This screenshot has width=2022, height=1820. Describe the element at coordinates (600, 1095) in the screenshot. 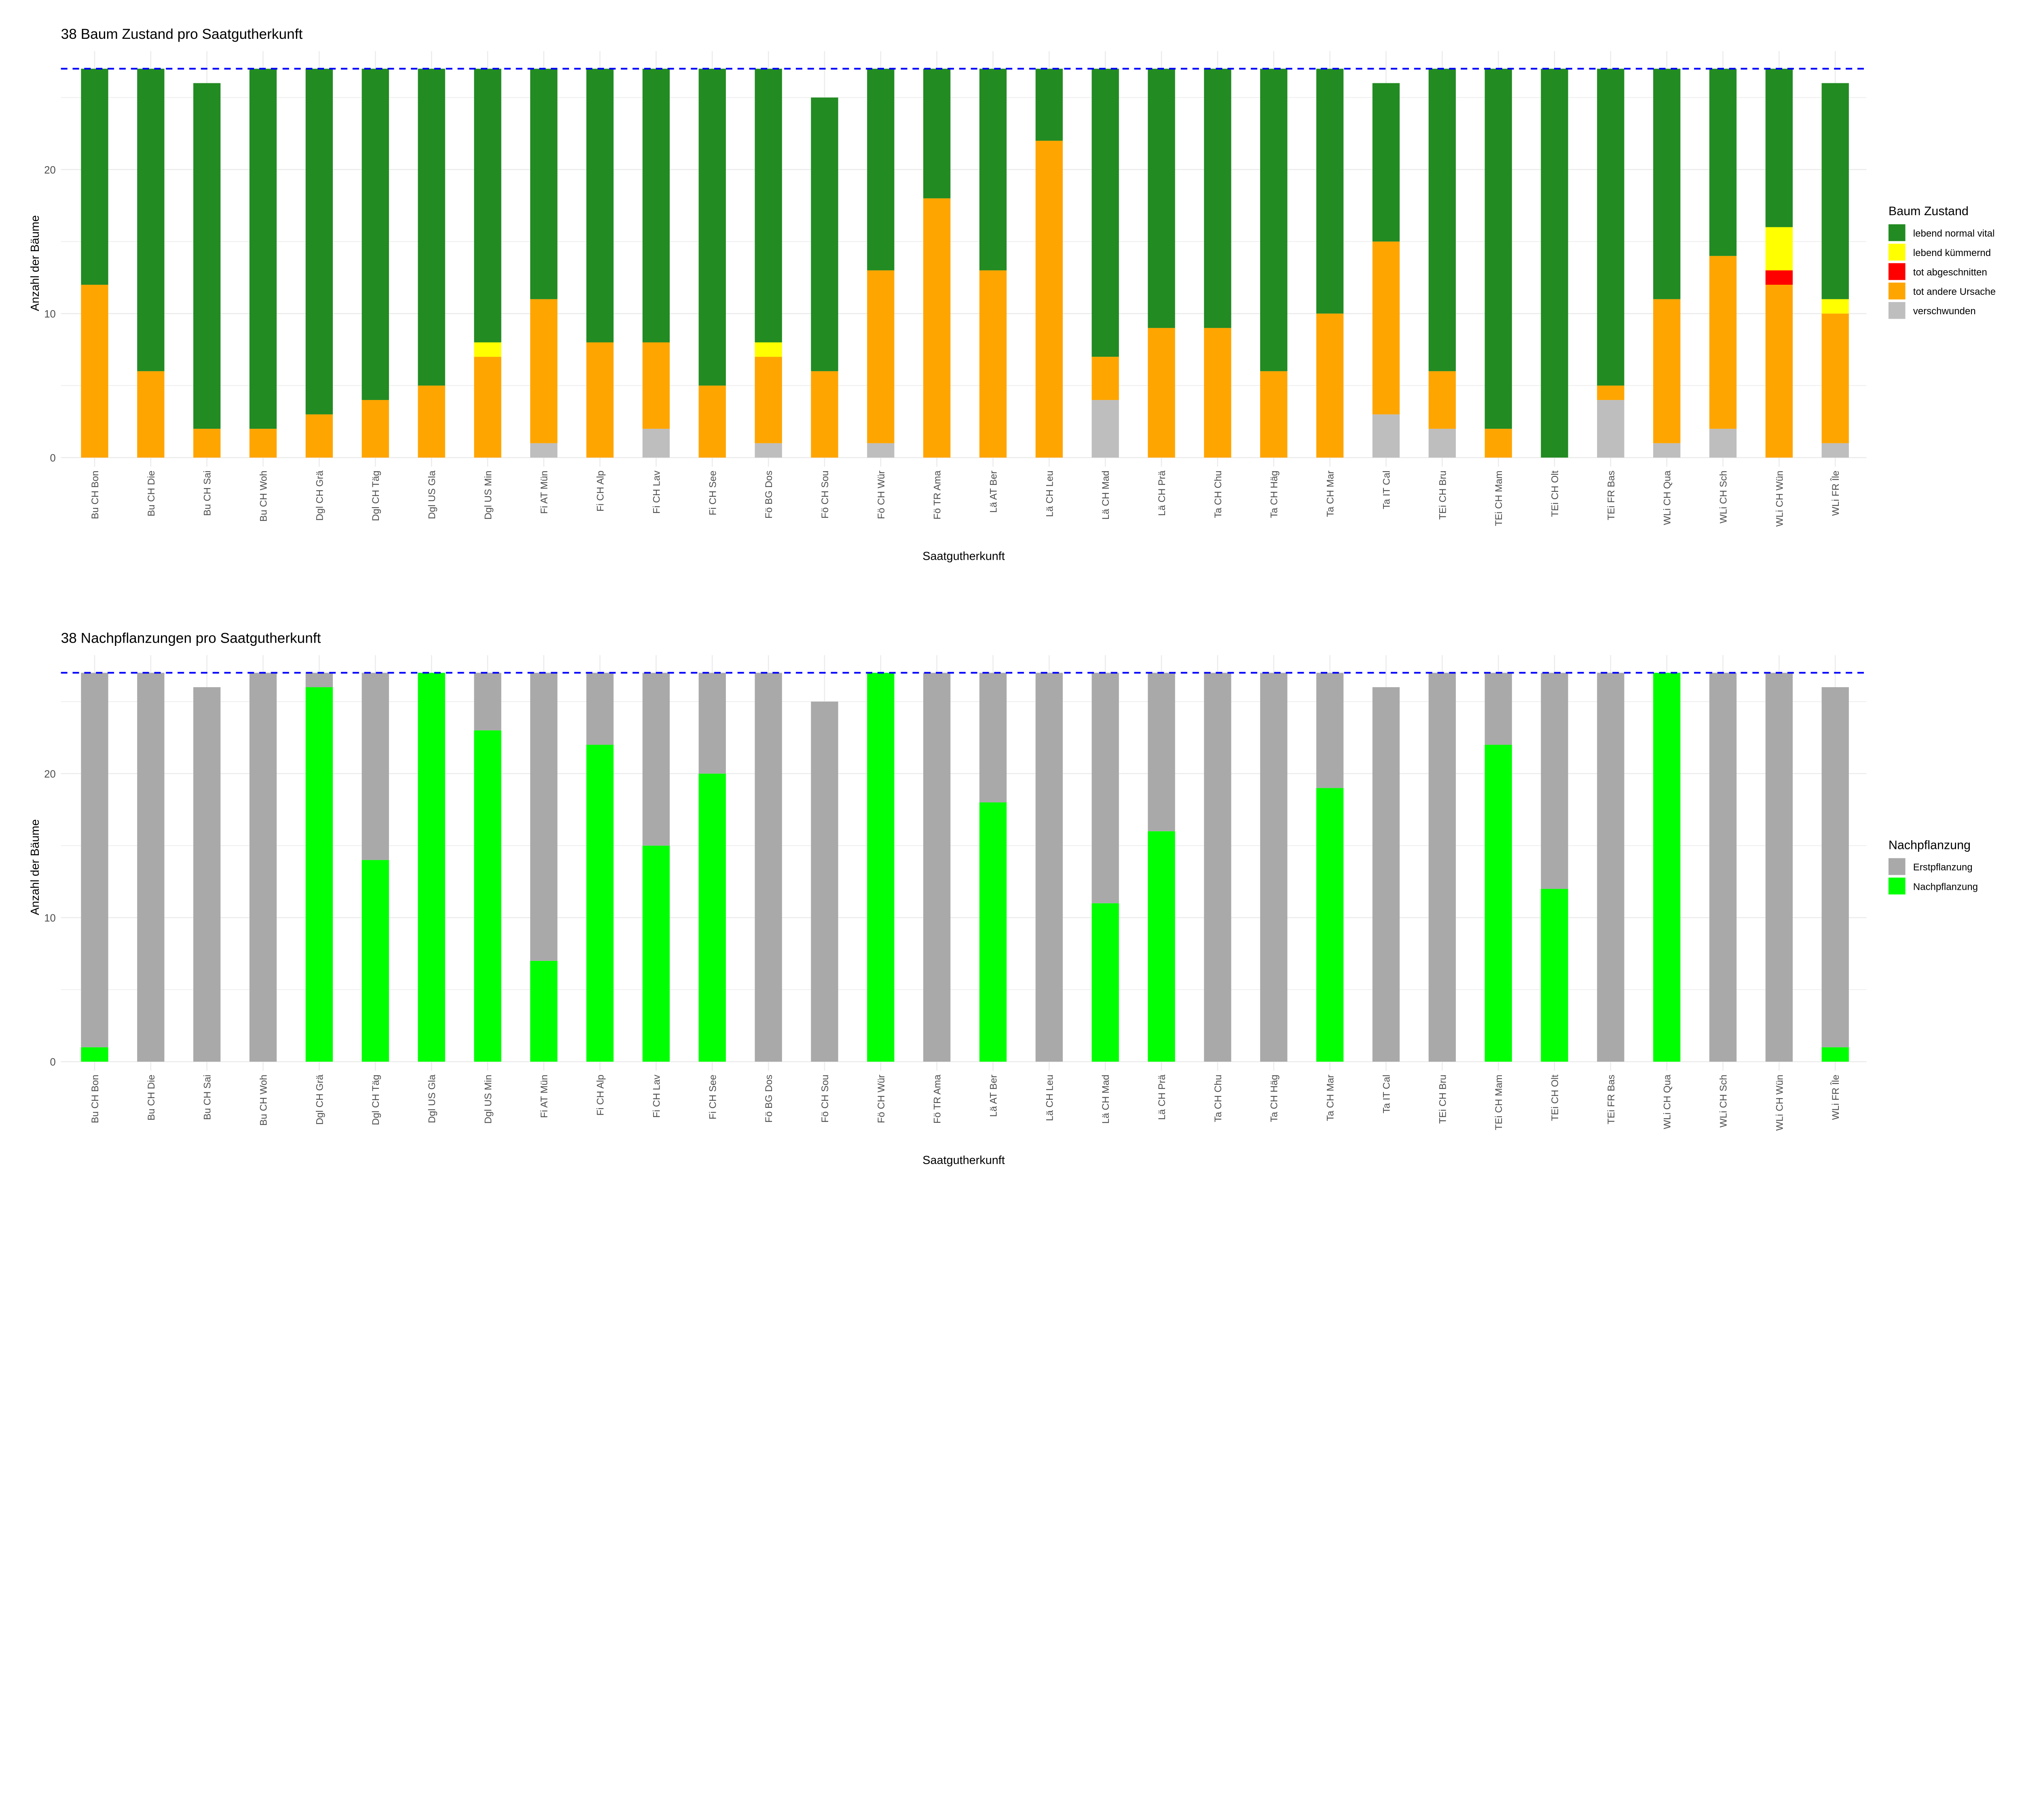

I see `x-tick-label: Fi CH Alp` at that location.